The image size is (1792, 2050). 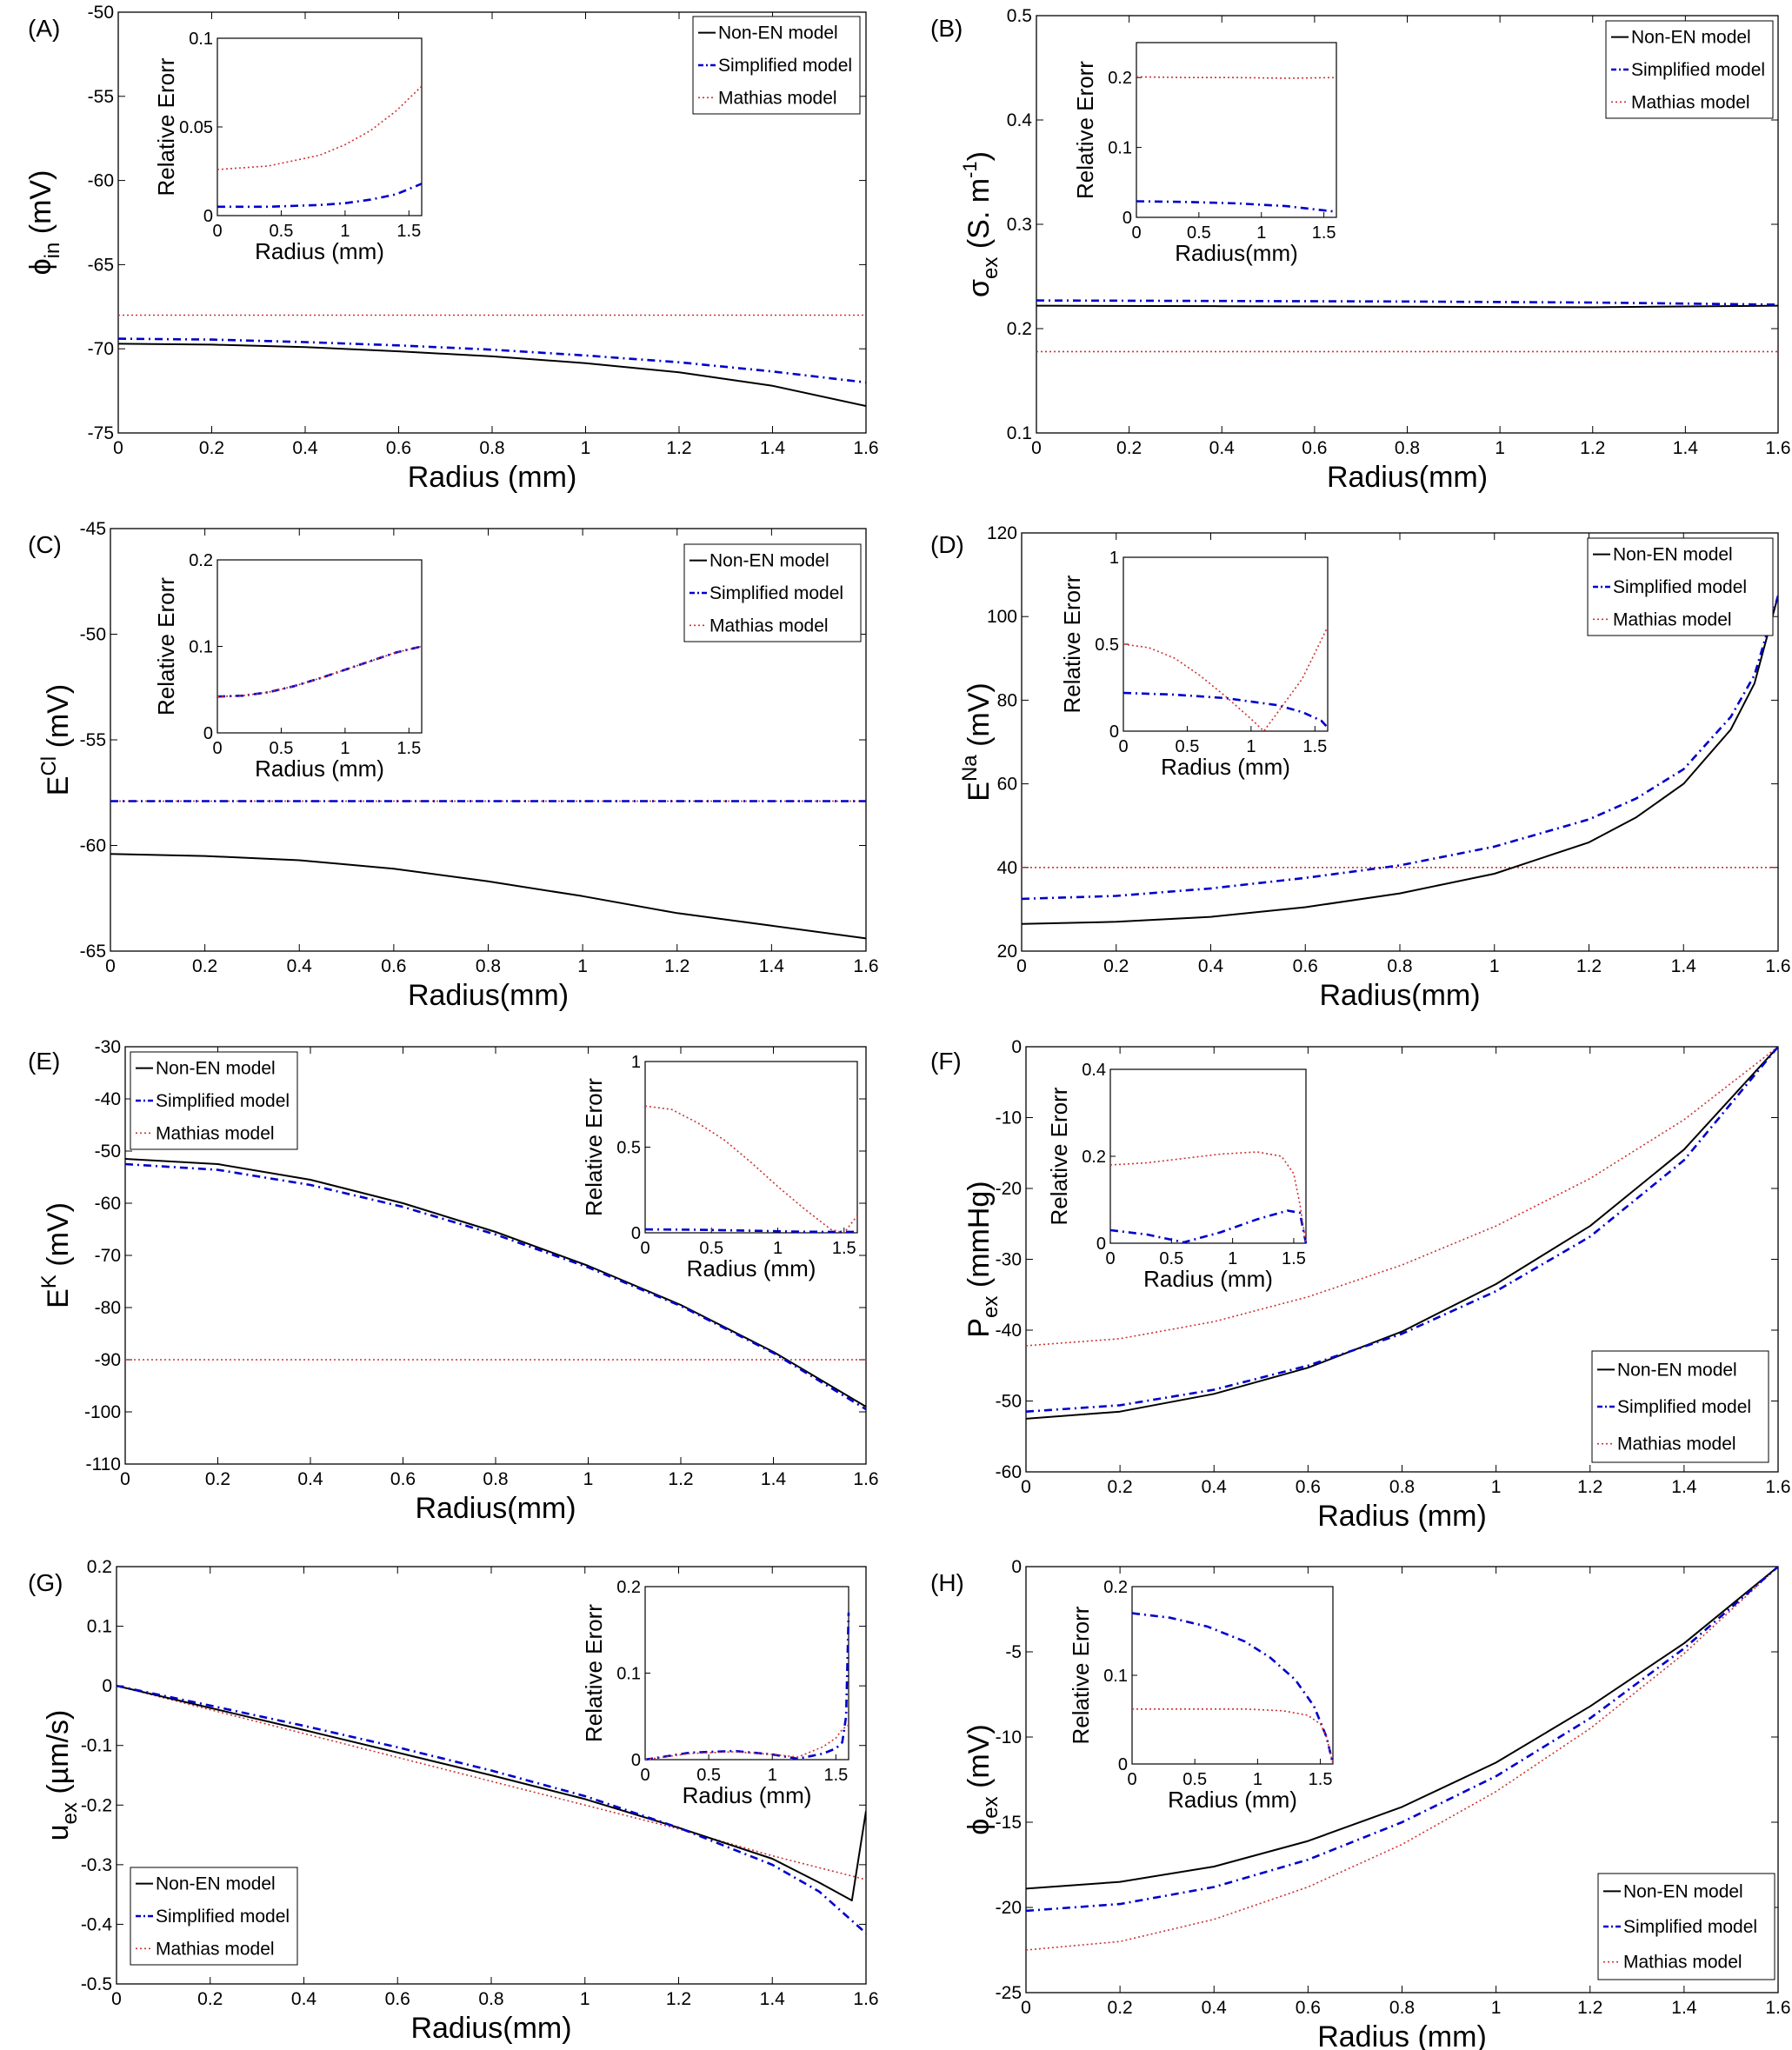 What do you see at coordinates (40, 206) in the screenshot?
I see `y-axis-label-unit: (mV)` at bounding box center [40, 206].